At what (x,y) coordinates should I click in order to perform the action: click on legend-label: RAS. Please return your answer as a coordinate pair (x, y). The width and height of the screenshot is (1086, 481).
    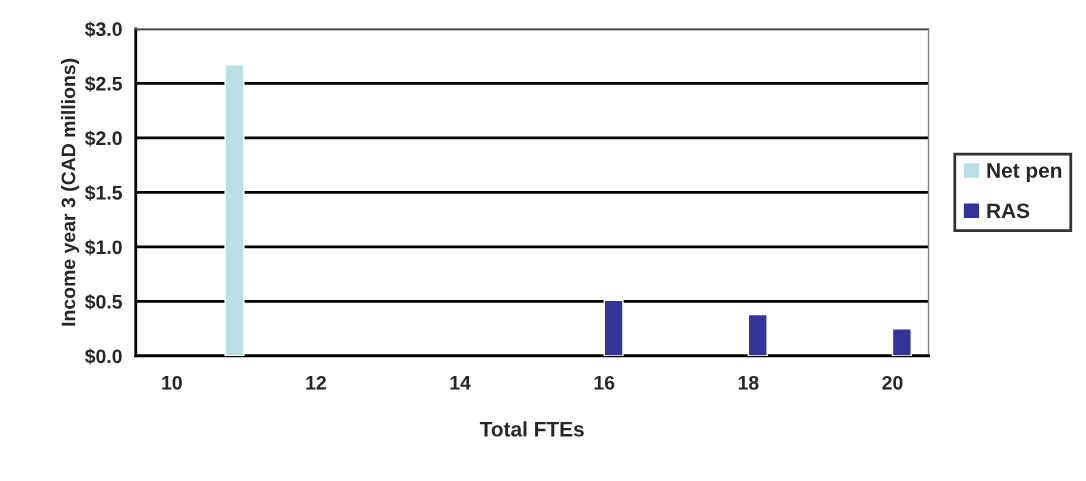
    Looking at the image, I should click on (1008, 211).